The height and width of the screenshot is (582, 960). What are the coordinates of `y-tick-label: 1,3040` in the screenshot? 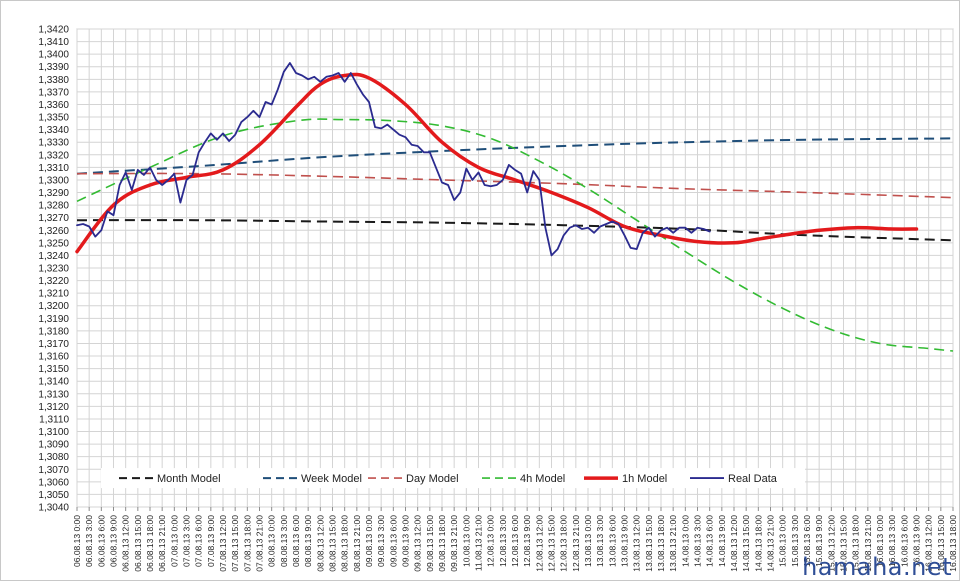 It's located at (53, 508).